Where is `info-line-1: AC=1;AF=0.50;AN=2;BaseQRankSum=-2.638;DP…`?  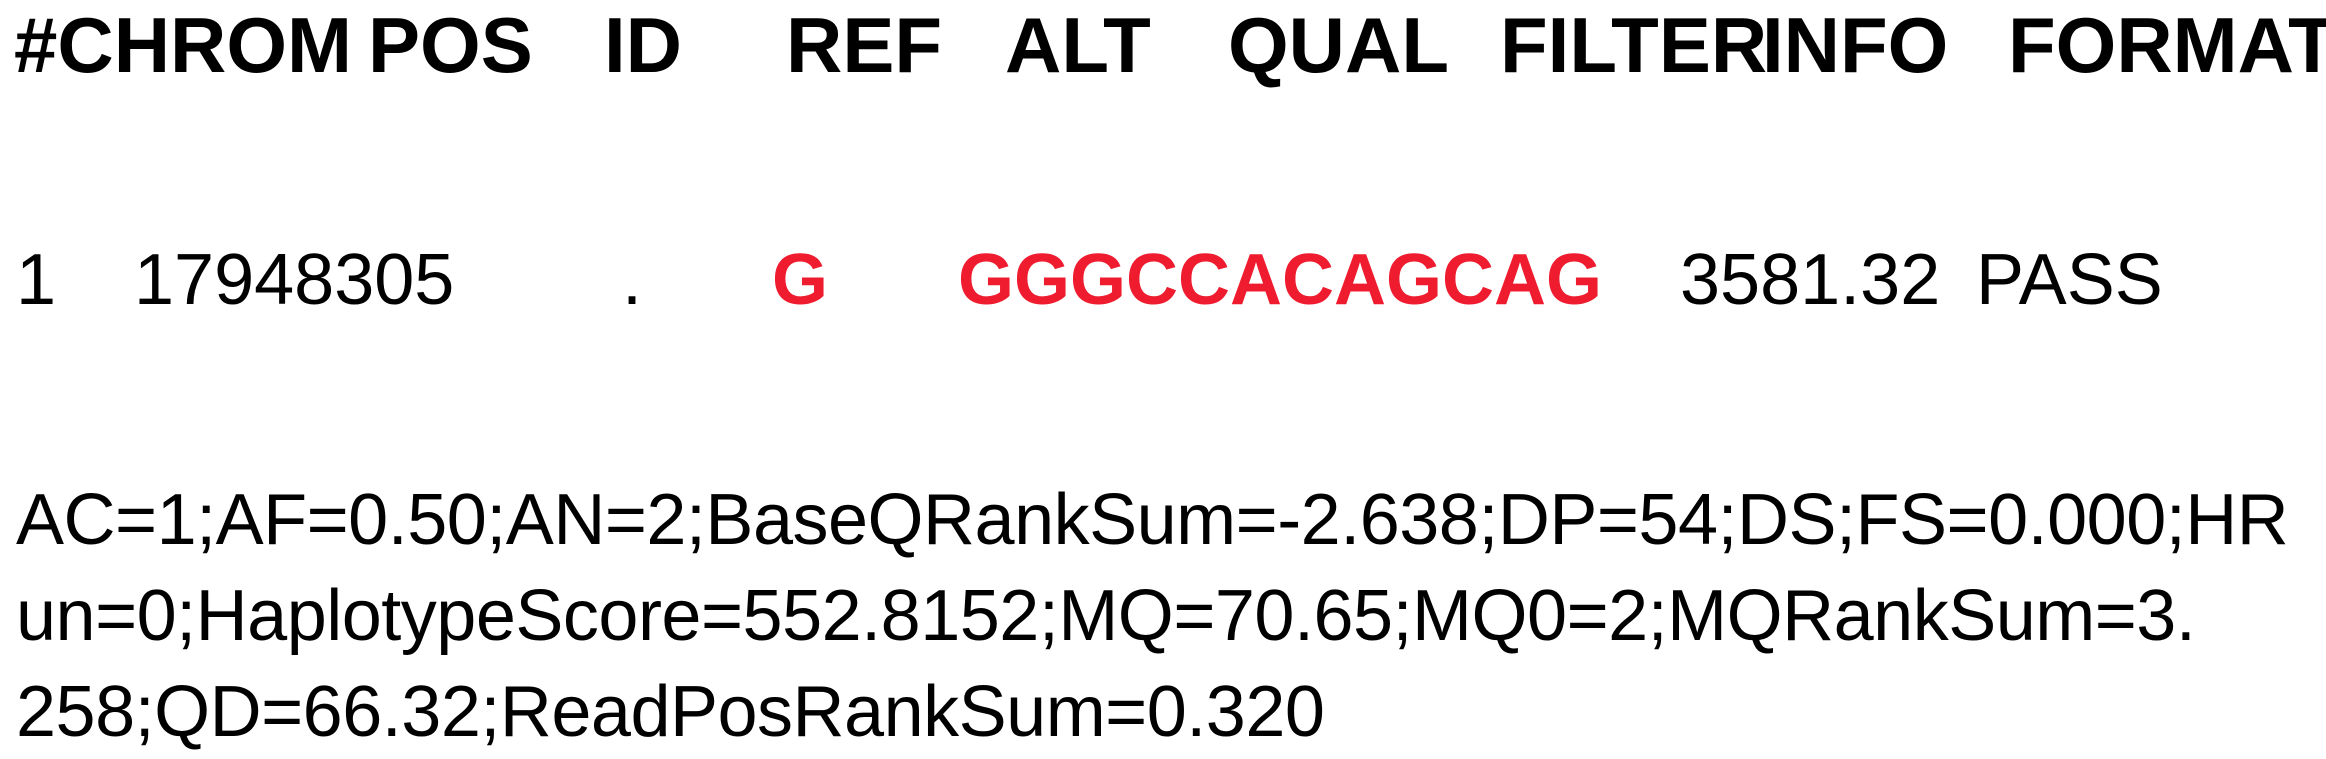
info-line-1: AC=1;AF=0.50;AN=2;BaseQRankSum=-2.638;DP… is located at coordinates (1152, 520).